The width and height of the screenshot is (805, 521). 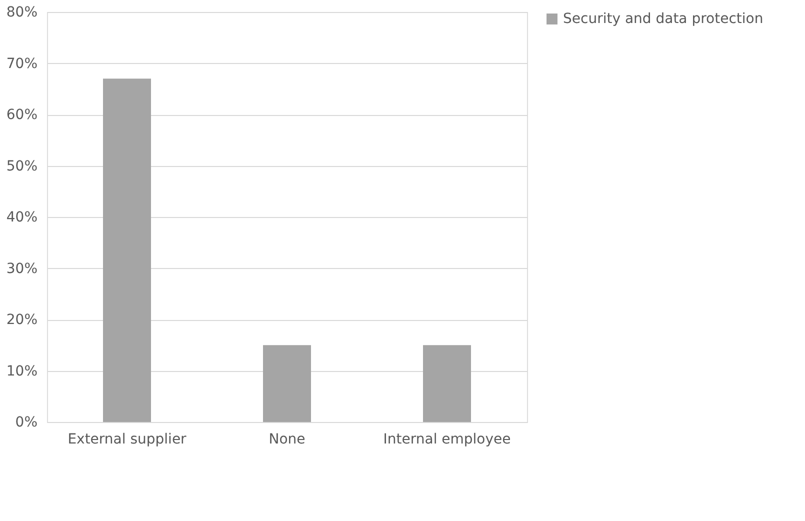 I want to click on y-tick-label: 60%, so click(x=22, y=115).